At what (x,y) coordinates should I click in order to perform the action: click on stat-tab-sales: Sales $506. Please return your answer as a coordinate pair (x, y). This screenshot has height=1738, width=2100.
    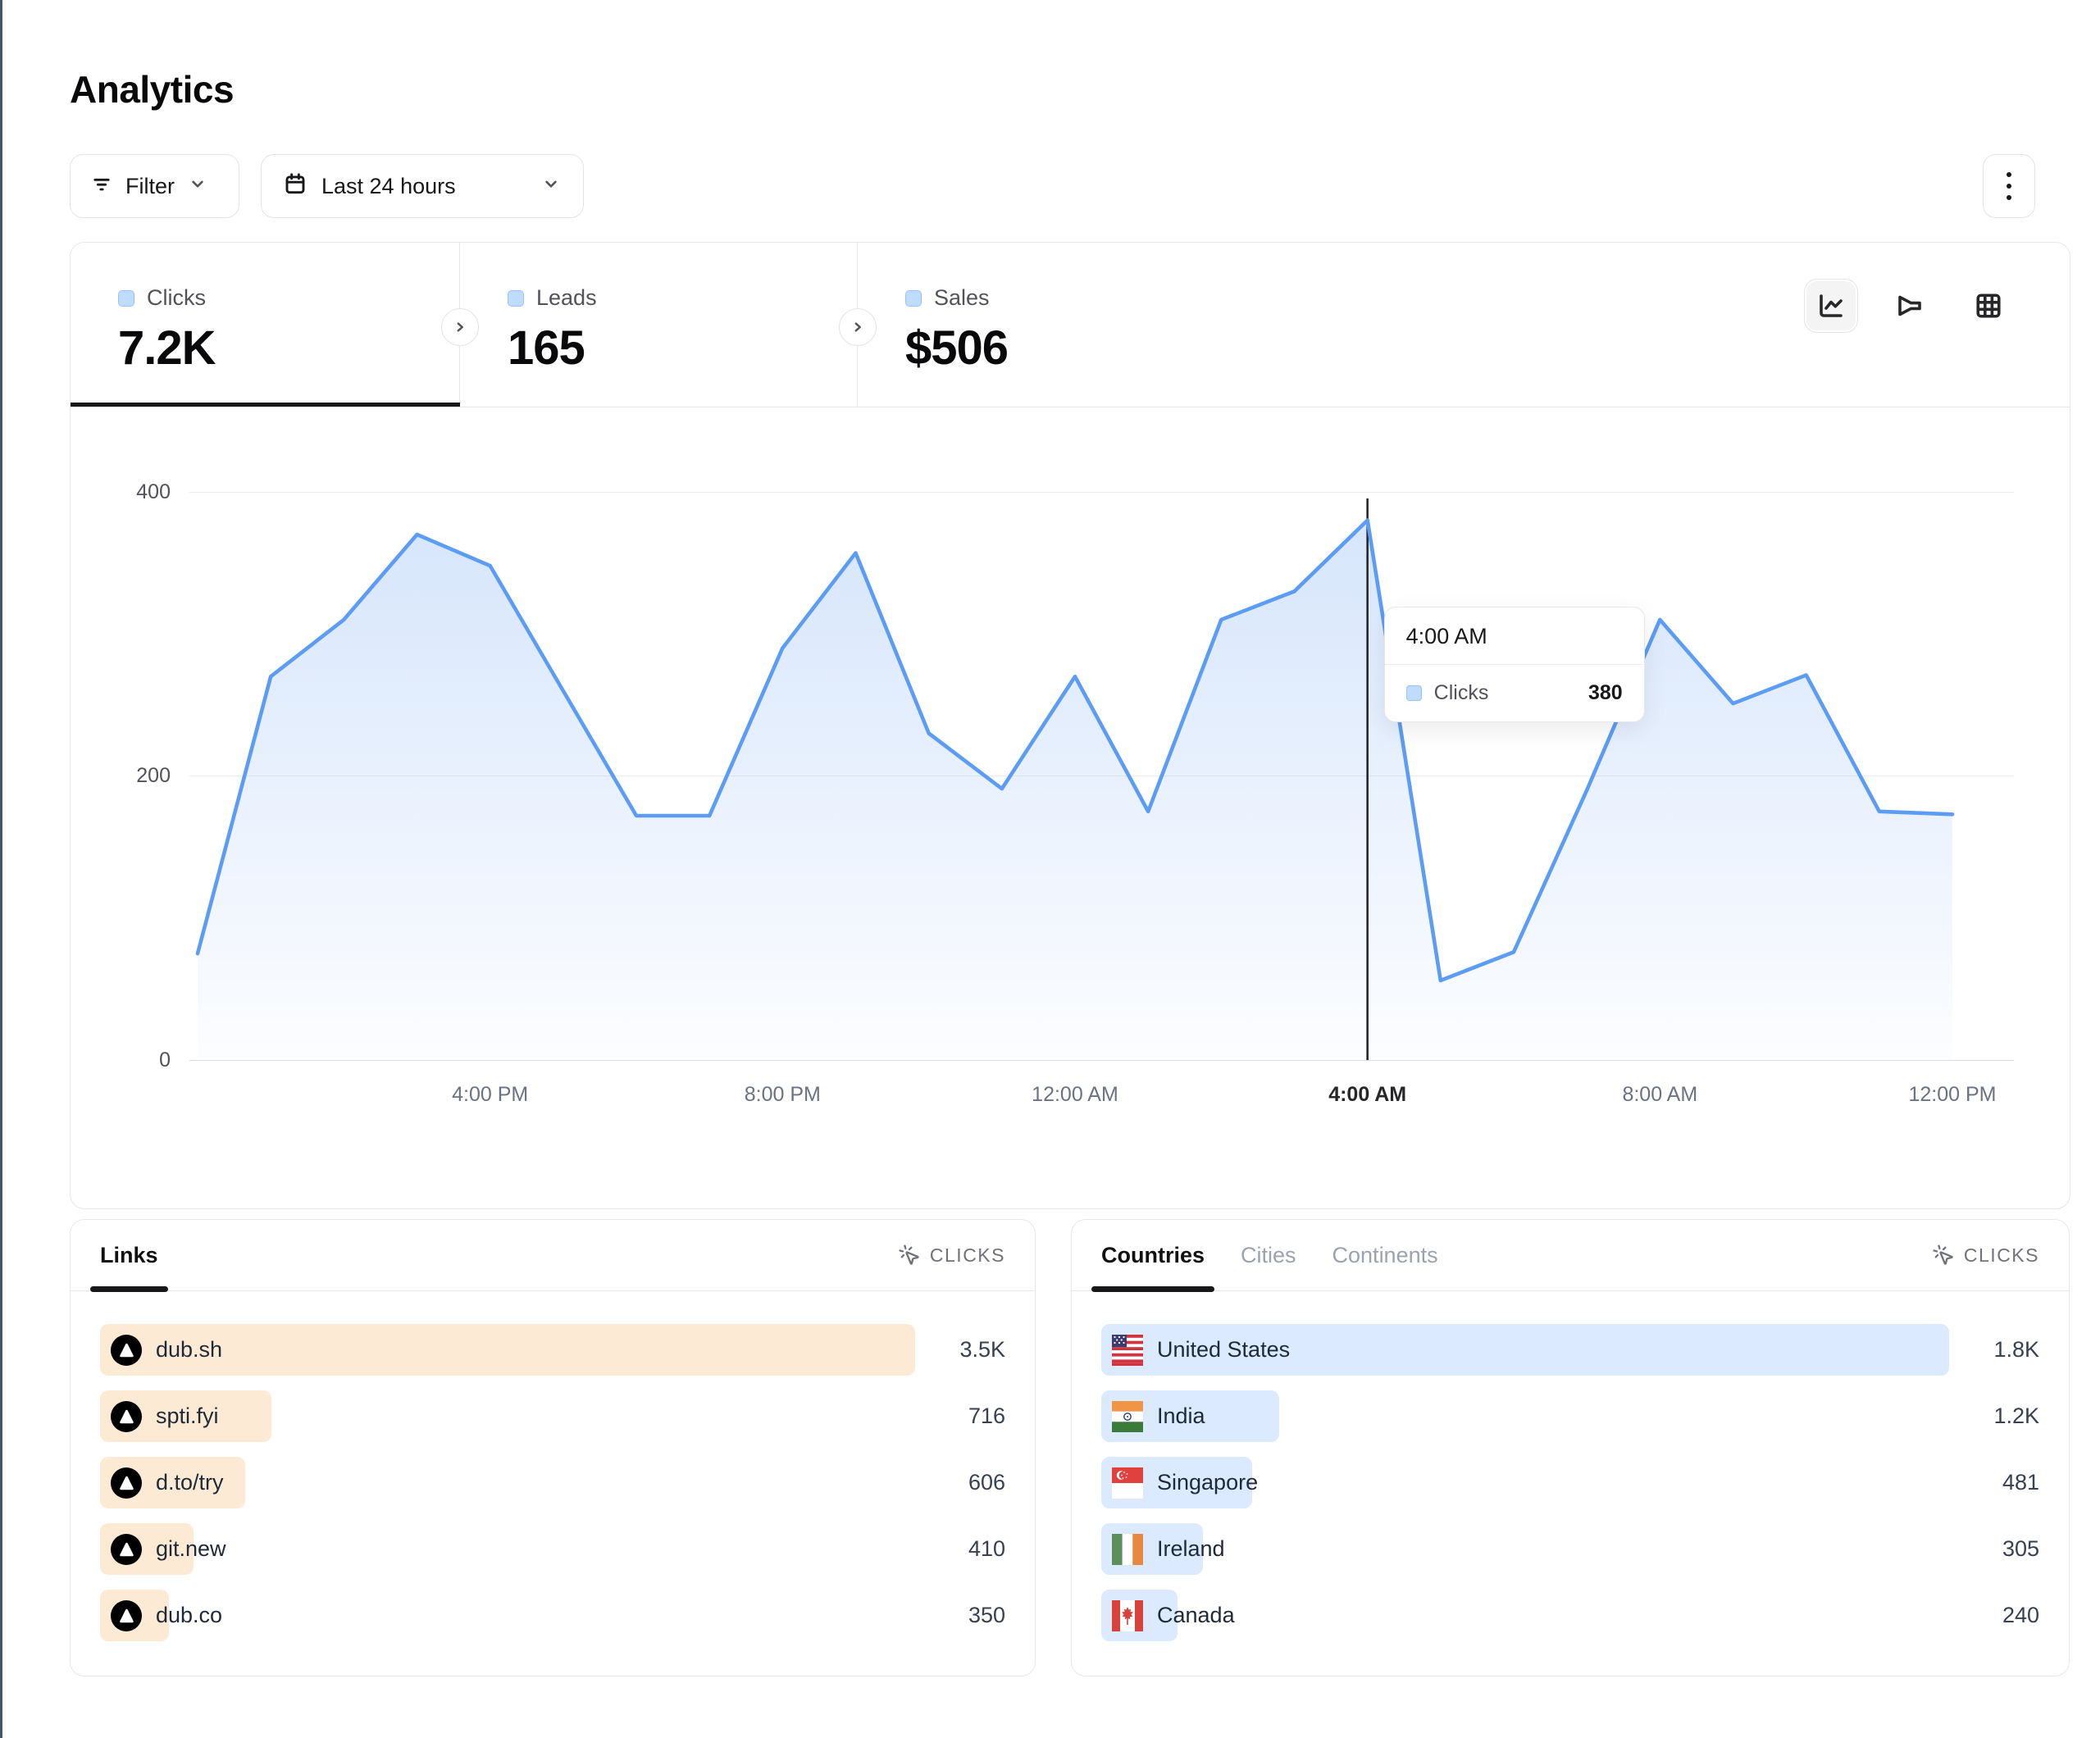
    Looking at the image, I should click on (1464, 325).